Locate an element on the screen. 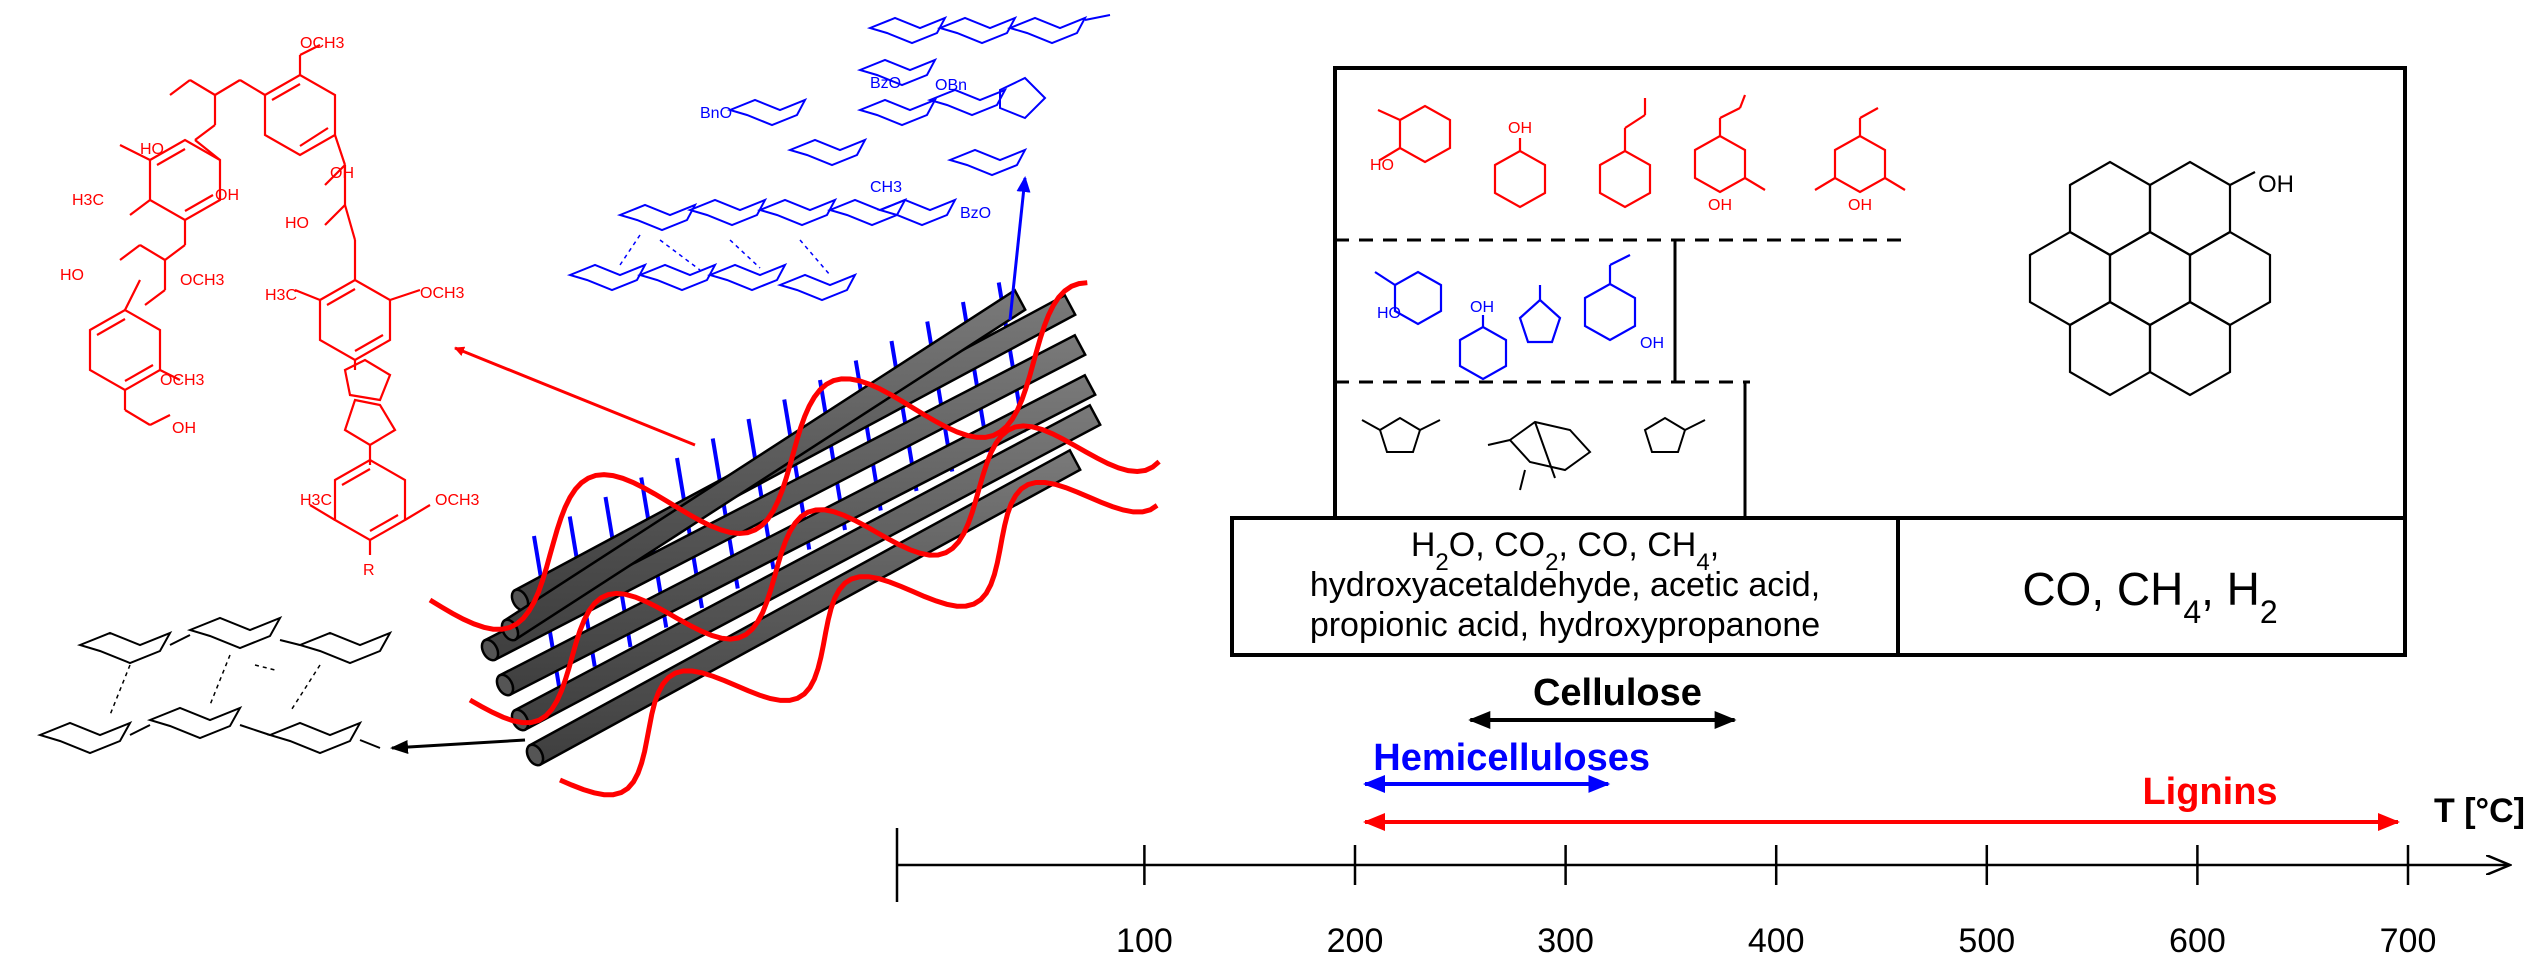 The width and height of the screenshot is (2537, 958). temperature-ranges: Cellulose Hemicelluloses Lignins is located at coordinates (1881, 751).